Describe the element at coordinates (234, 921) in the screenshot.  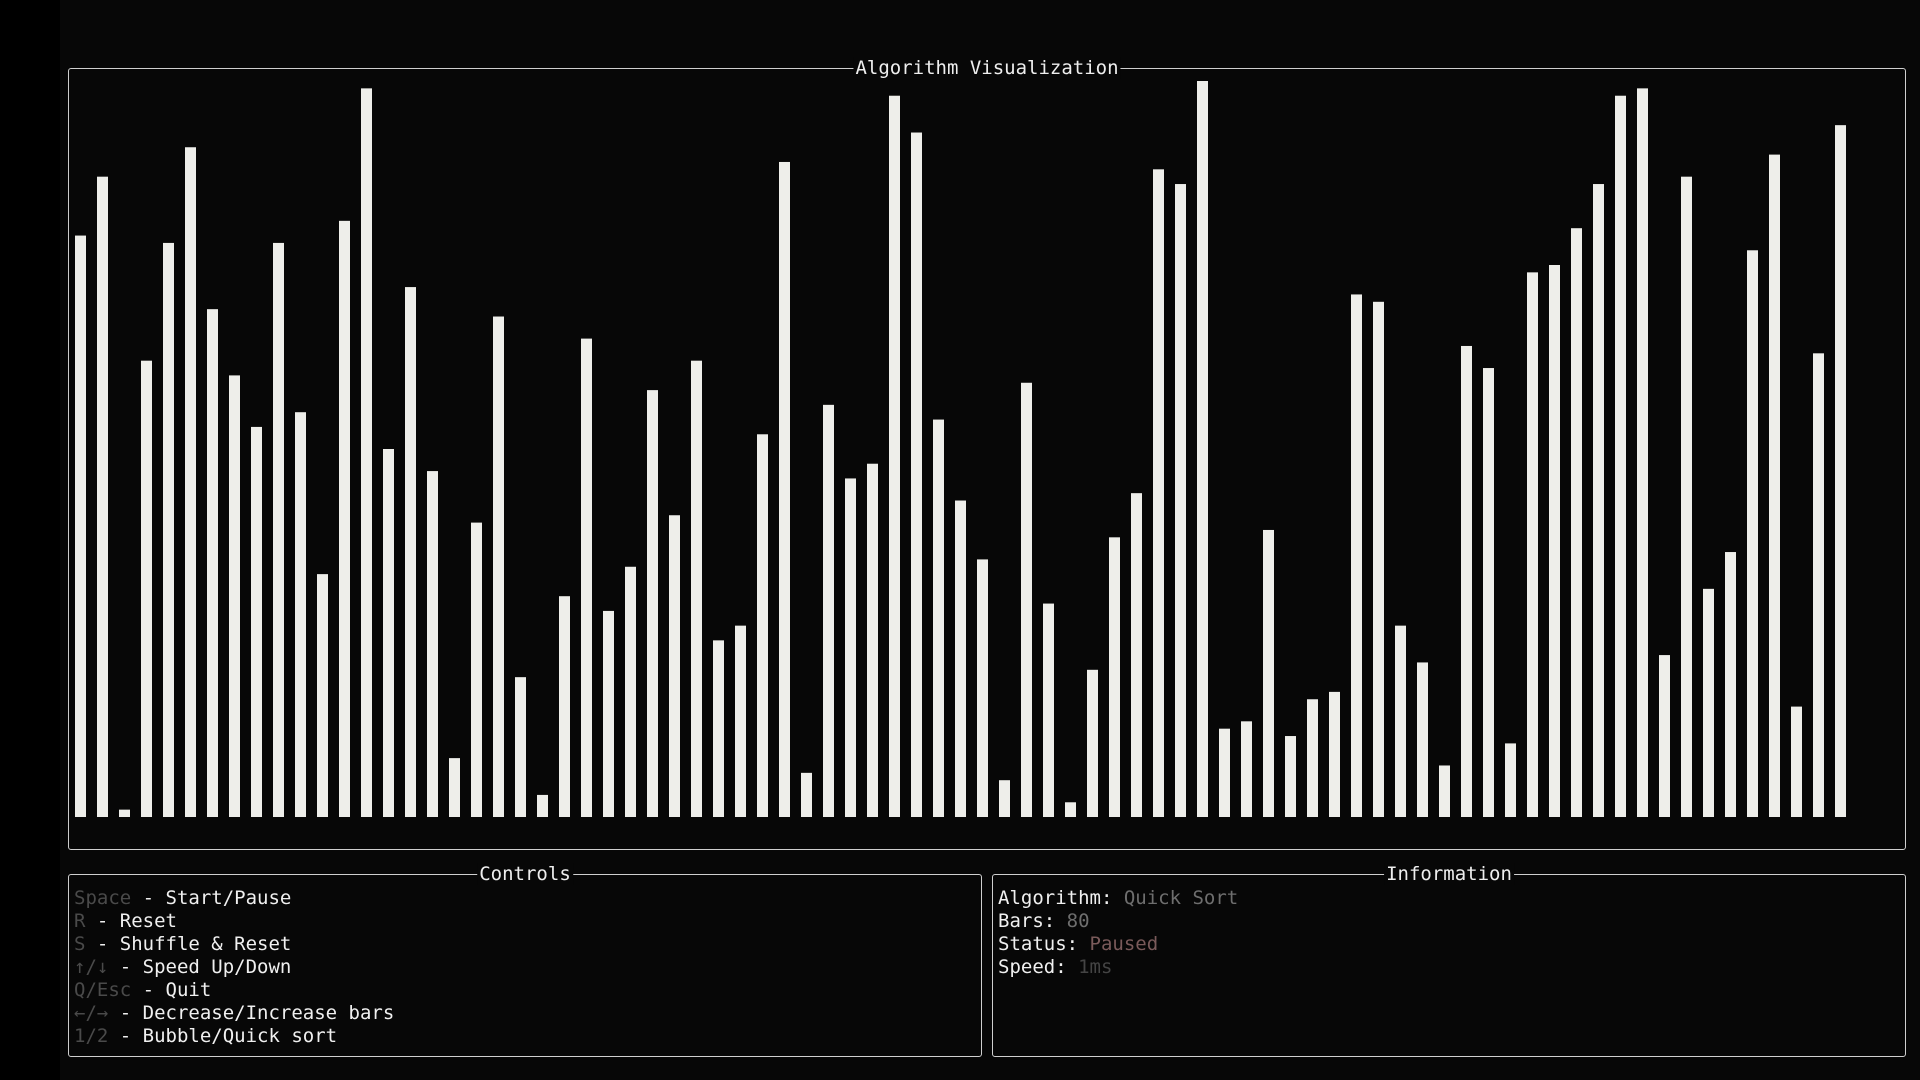
I see `control-item: R - Reset` at that location.